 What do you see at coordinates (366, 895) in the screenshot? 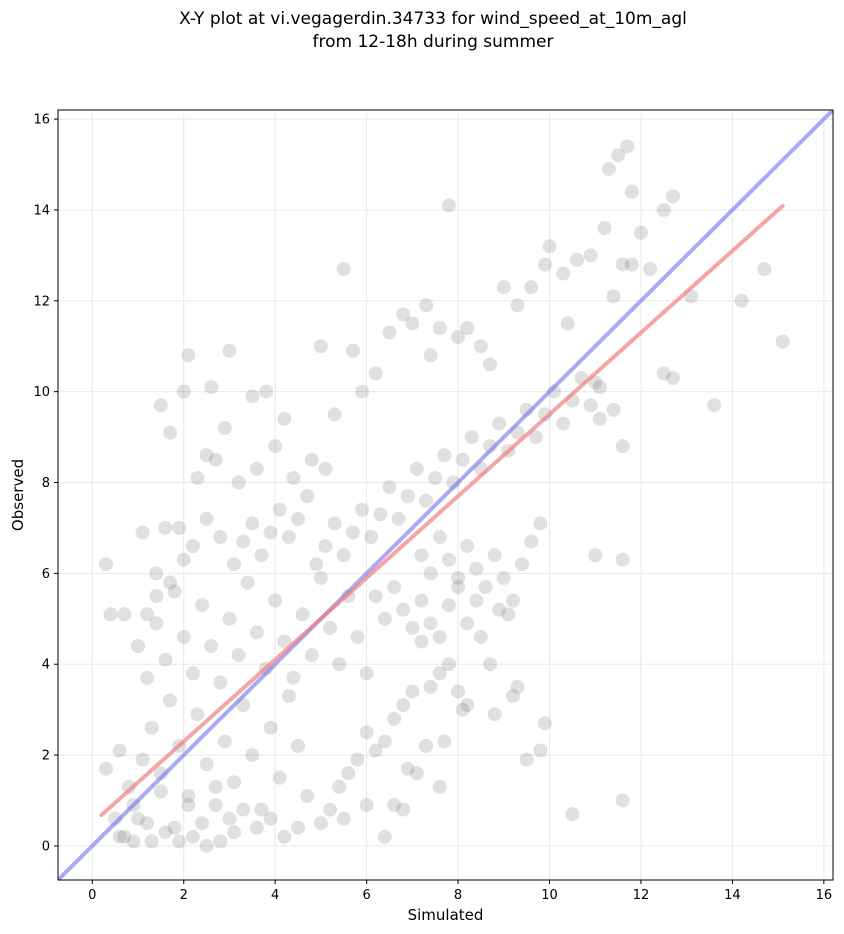
I see `x-tick-label: 6` at bounding box center [366, 895].